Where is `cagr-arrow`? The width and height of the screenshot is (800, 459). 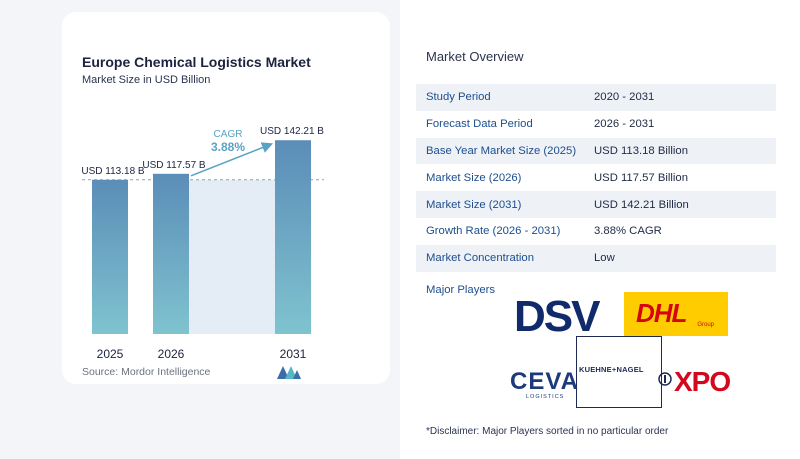 cagr-arrow is located at coordinates (232, 159).